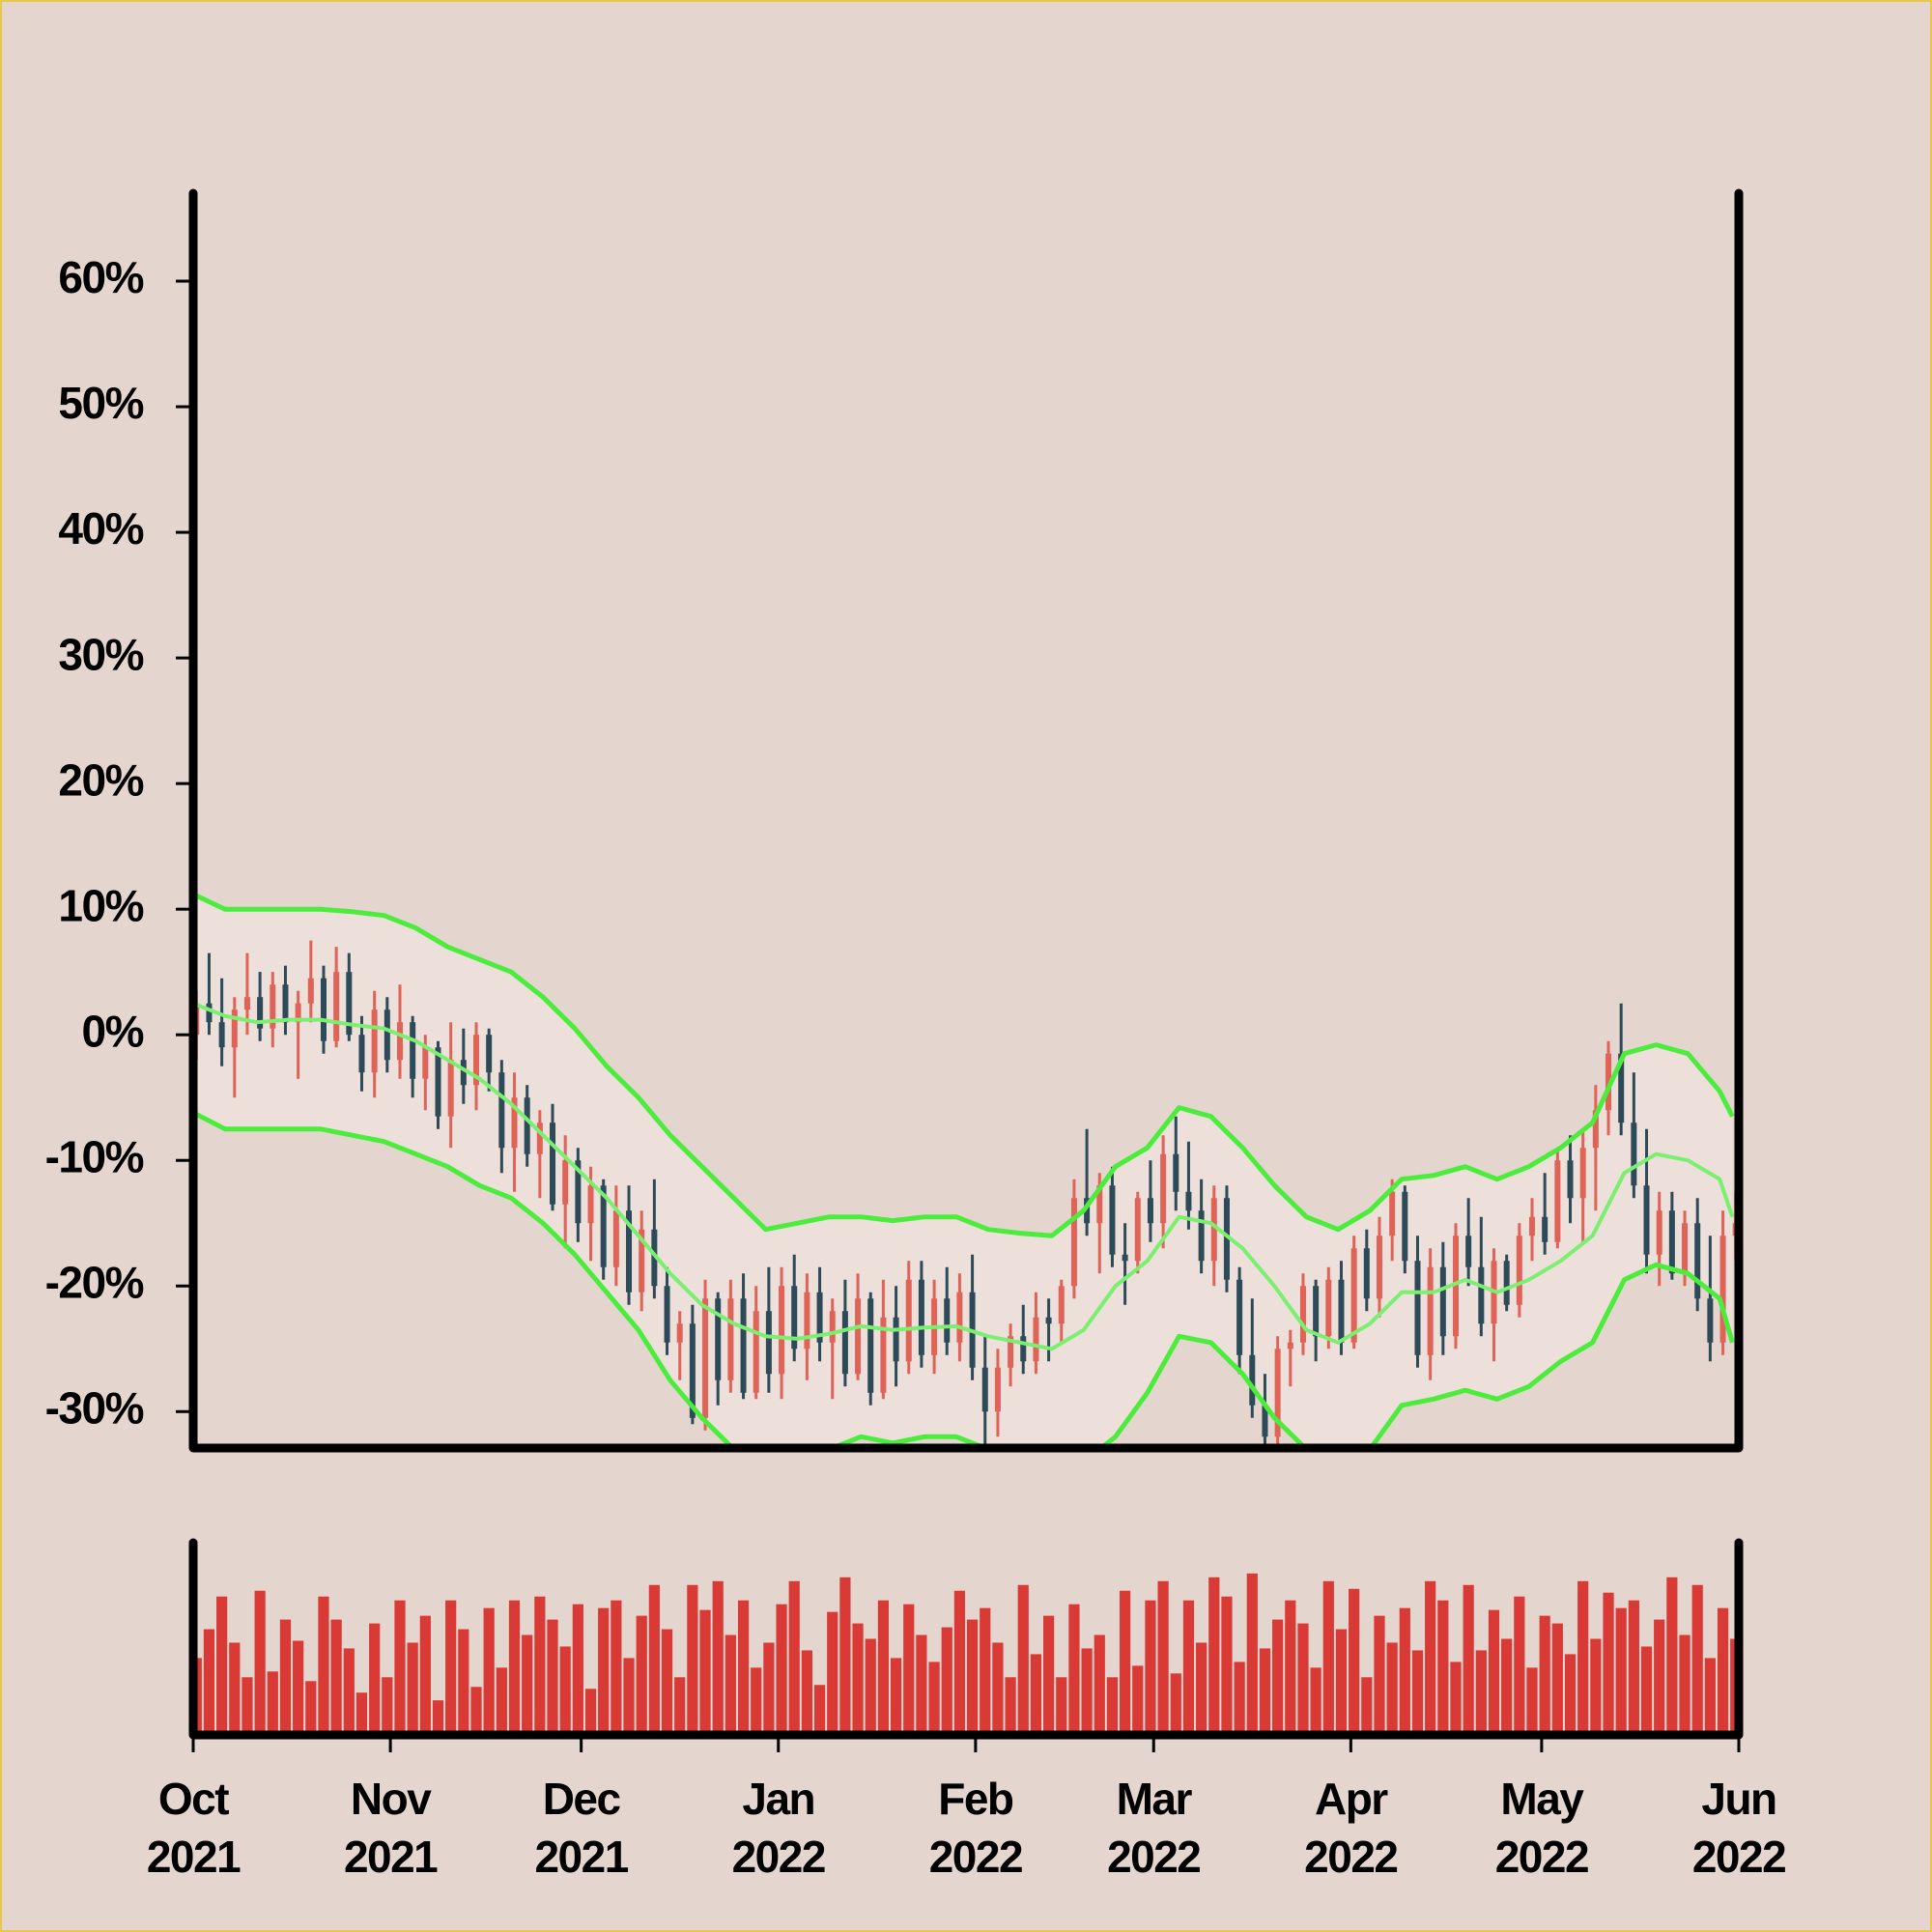 The width and height of the screenshot is (1932, 1932). Describe the element at coordinates (94, 1156) in the screenshot. I see `y-tick-label: -10%` at that location.